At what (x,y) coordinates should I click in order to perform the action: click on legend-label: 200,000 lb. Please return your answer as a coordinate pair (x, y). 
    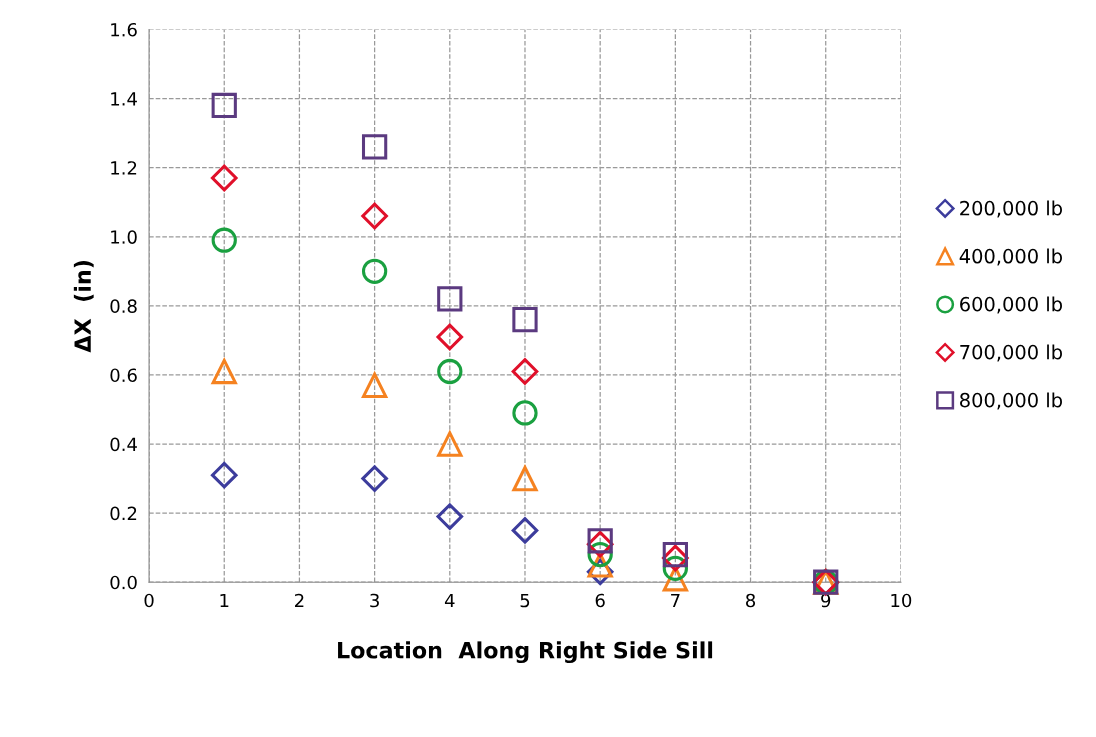
    Looking at the image, I should click on (1011, 209).